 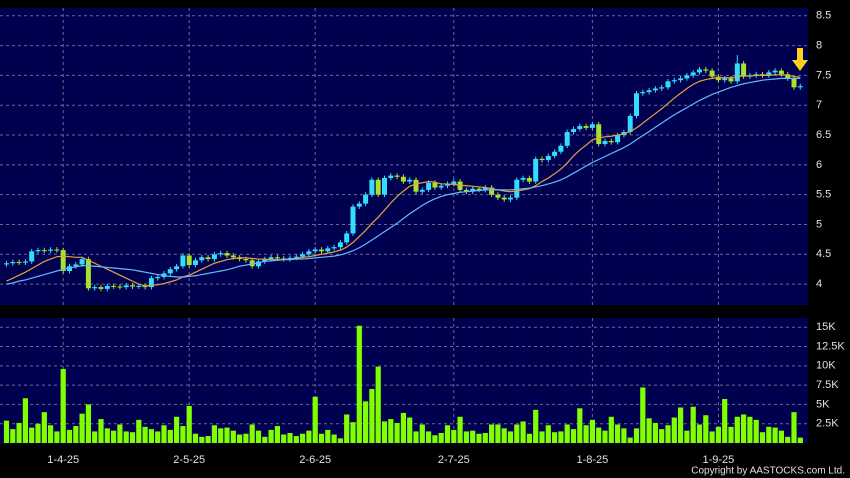 I want to click on y-tick-label: 5, so click(x=819, y=224).